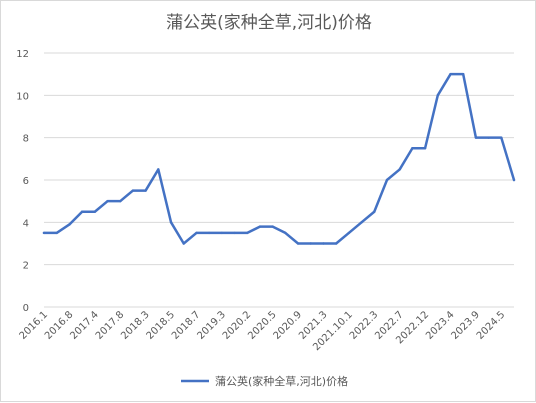  Describe the element at coordinates (26, 223) in the screenshot. I see `y-tick-label: 4` at that location.